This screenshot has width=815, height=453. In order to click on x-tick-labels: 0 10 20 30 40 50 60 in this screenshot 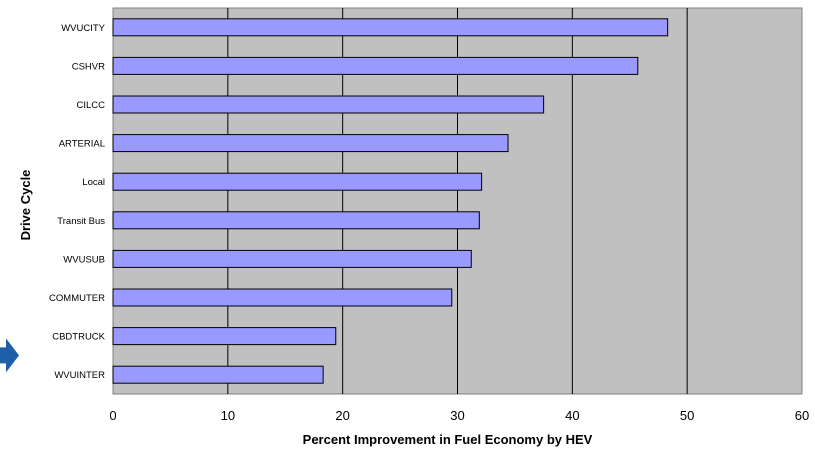, I will do `click(459, 415)`.